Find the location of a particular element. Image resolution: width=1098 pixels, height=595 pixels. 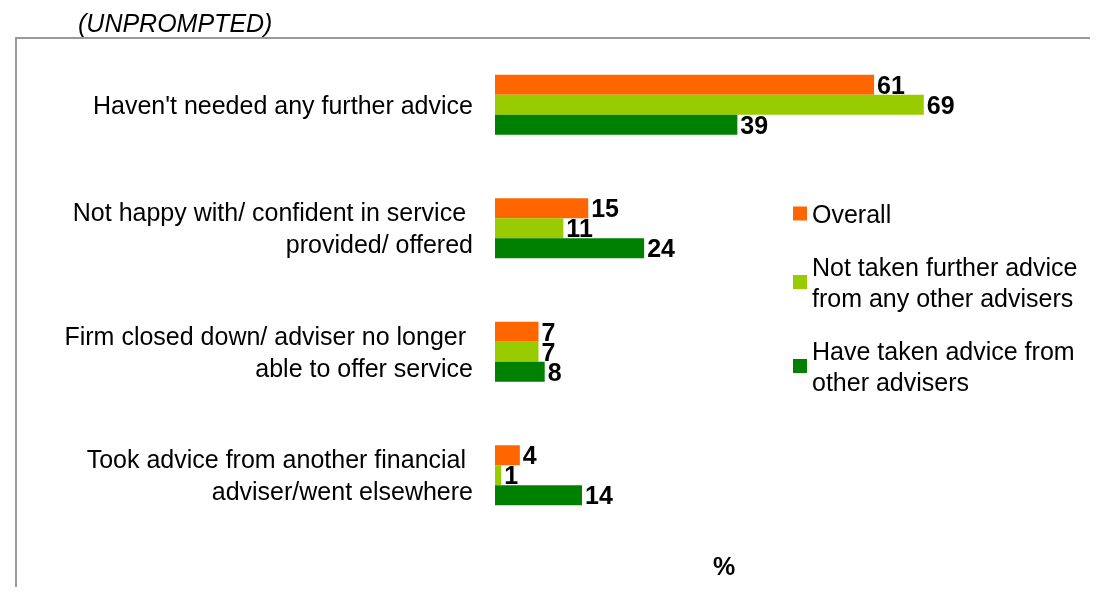

legend-label: Overall is located at coordinates (852, 213).